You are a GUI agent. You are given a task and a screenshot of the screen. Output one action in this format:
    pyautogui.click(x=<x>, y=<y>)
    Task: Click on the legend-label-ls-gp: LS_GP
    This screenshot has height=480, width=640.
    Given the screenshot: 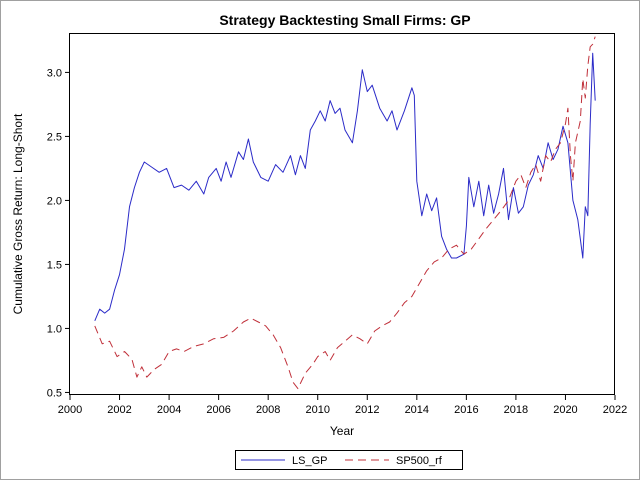 What is the action you would take?
    pyautogui.click(x=309, y=461)
    